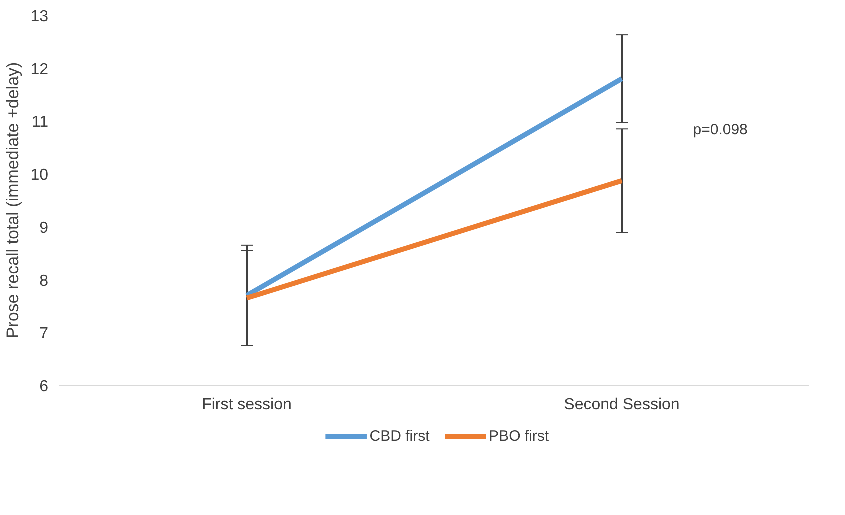 This screenshot has width=845, height=515. What do you see at coordinates (400, 436) in the screenshot?
I see `legend-label: CBD first` at bounding box center [400, 436].